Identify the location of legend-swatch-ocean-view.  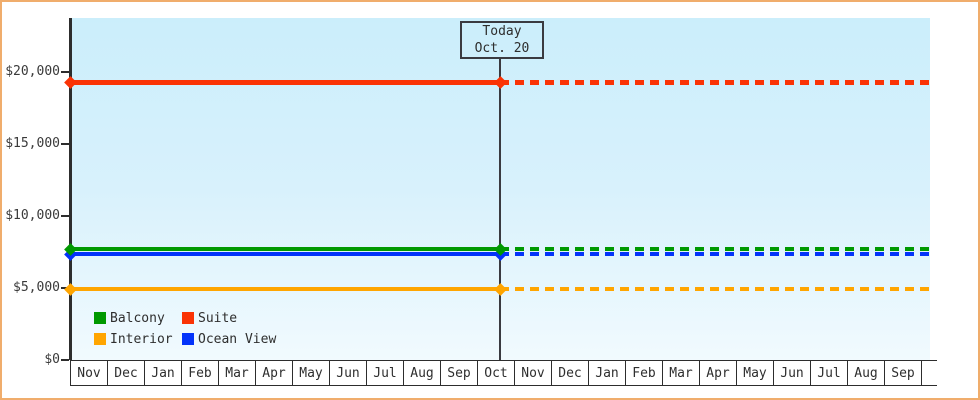
(188, 339).